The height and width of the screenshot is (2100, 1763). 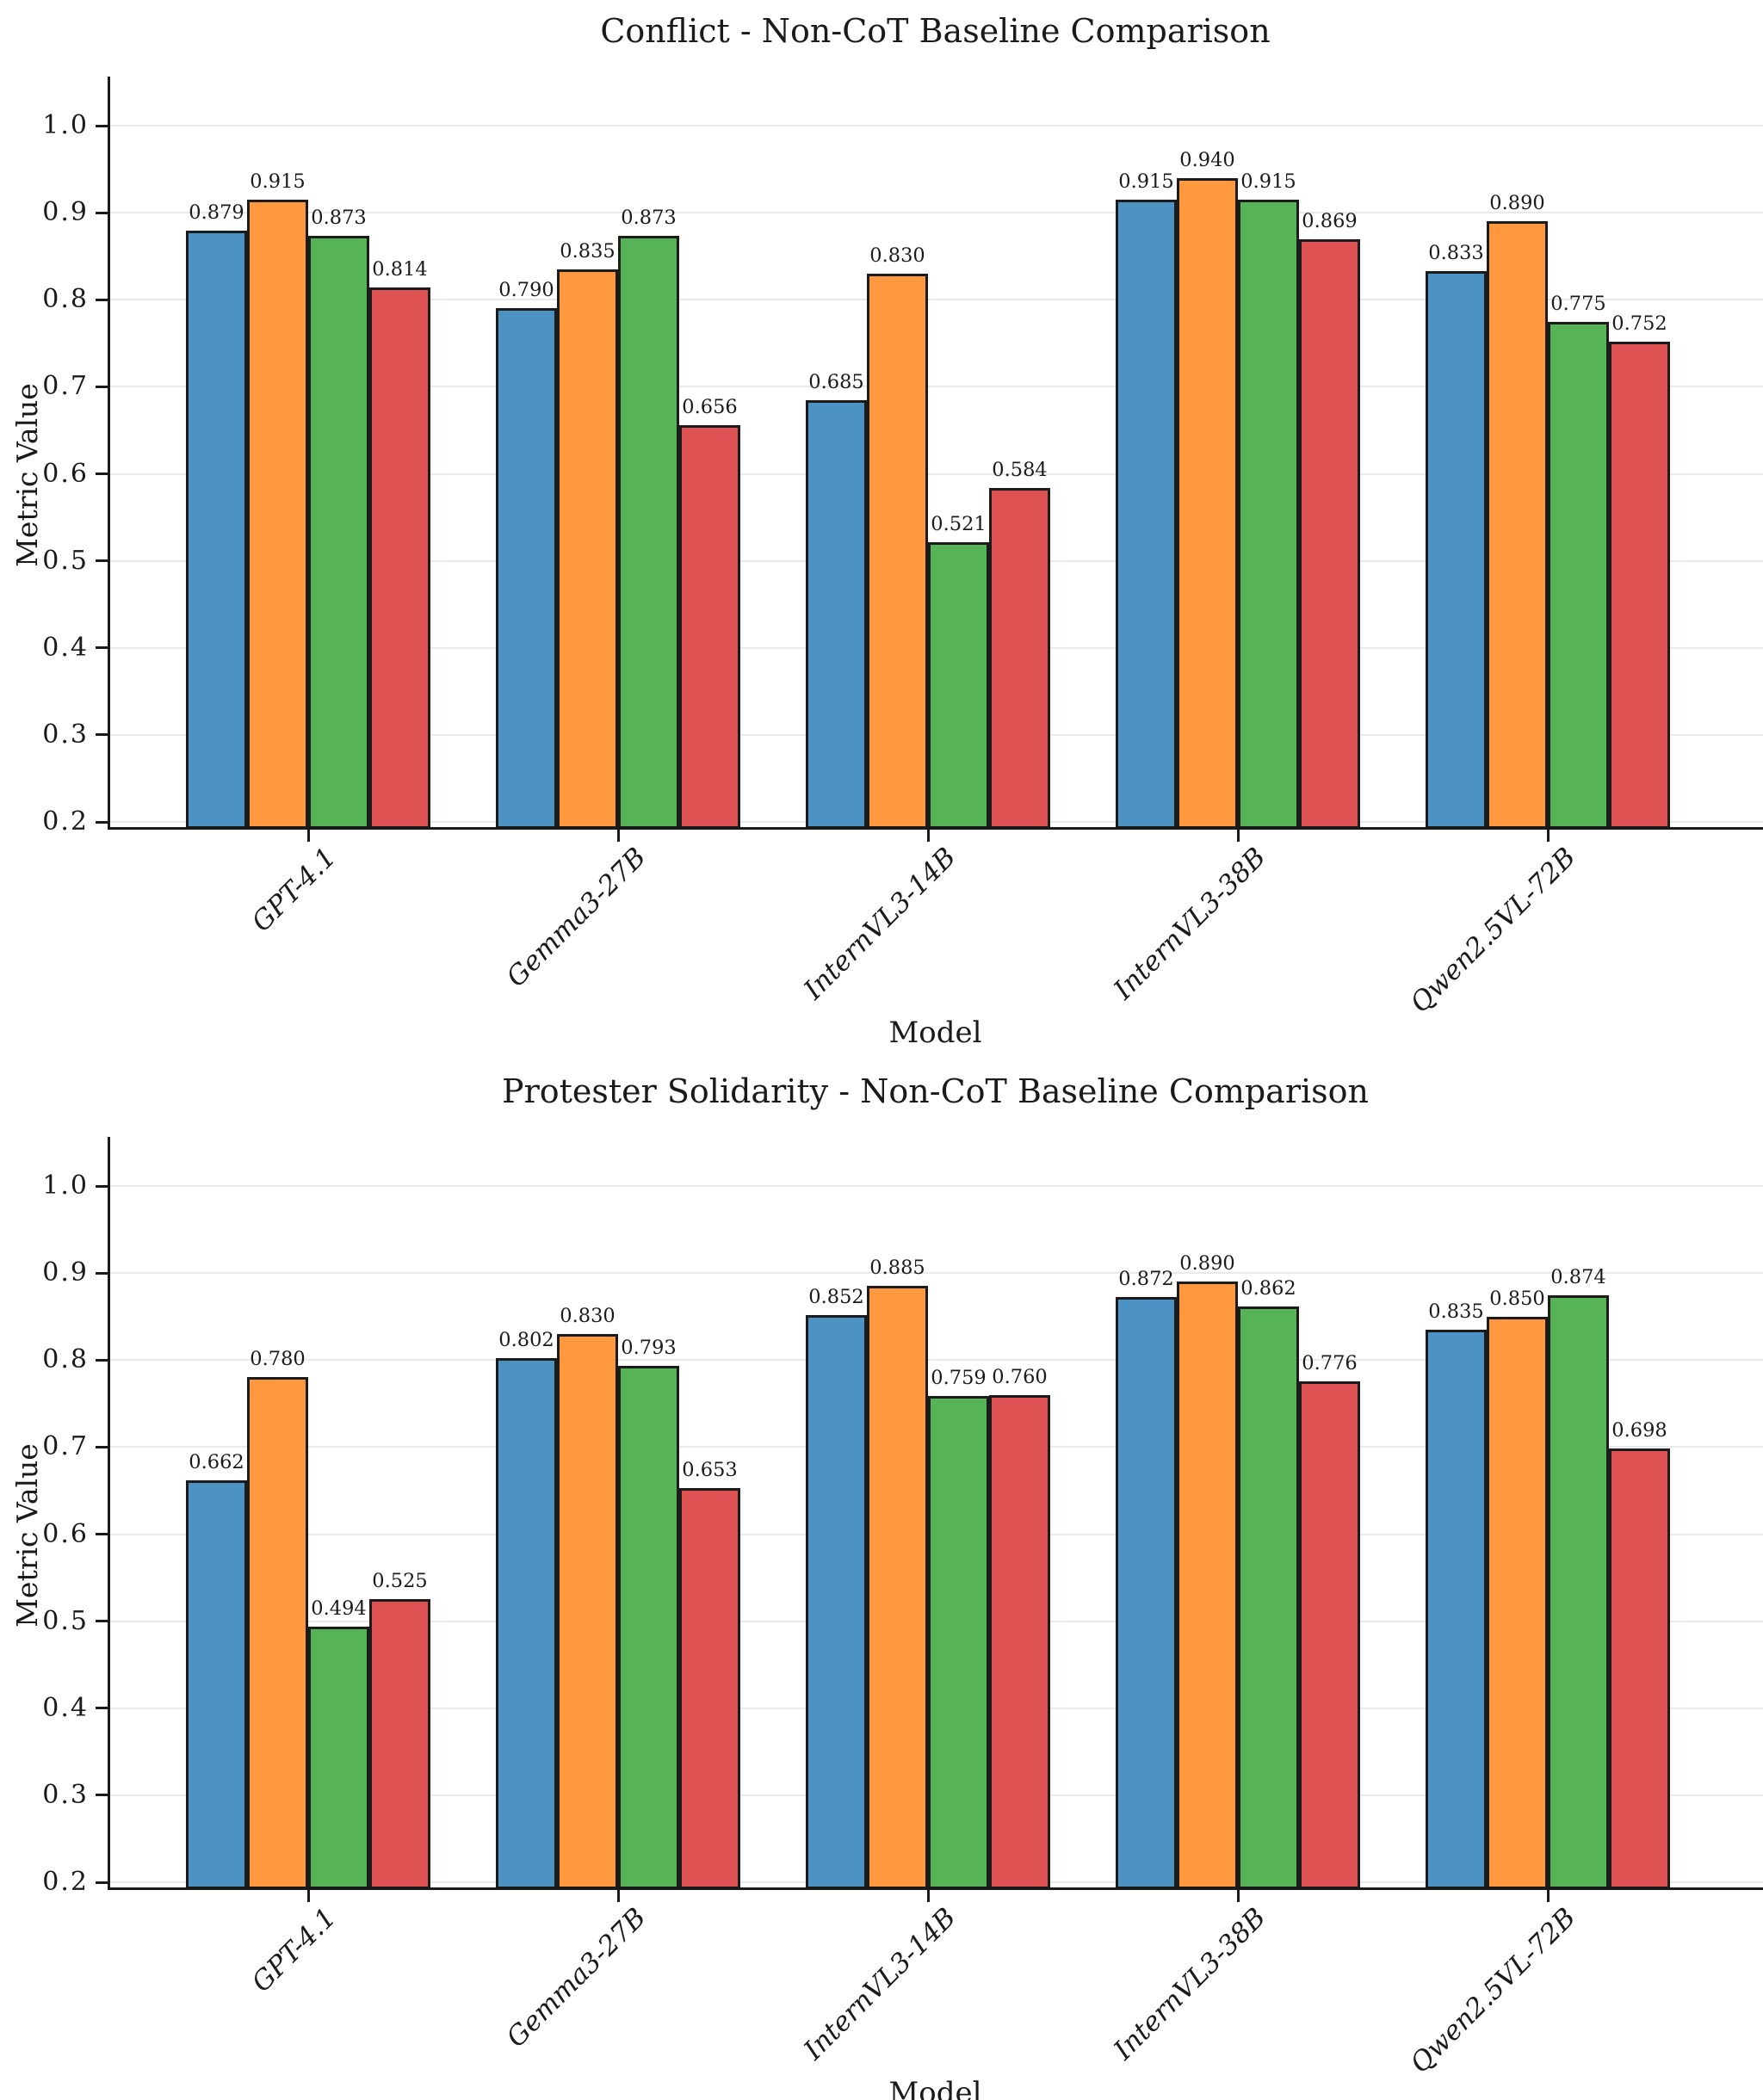 I want to click on y-tick-label: 1.0, so click(x=65, y=1186).